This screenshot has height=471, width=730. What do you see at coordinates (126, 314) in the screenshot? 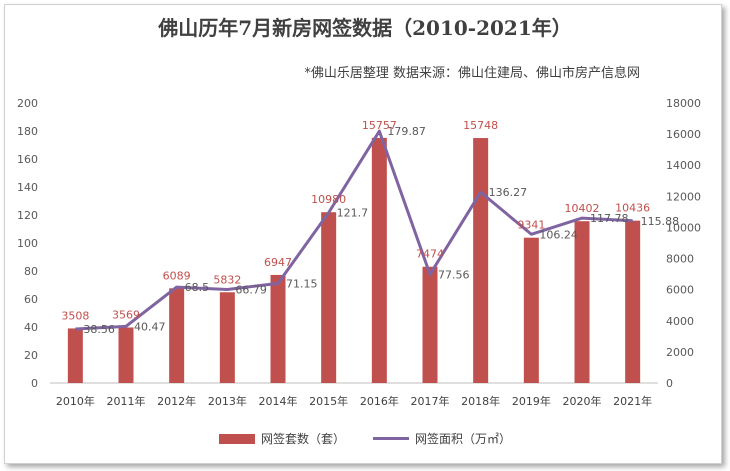
I see `bar-data-label: 3569` at bounding box center [126, 314].